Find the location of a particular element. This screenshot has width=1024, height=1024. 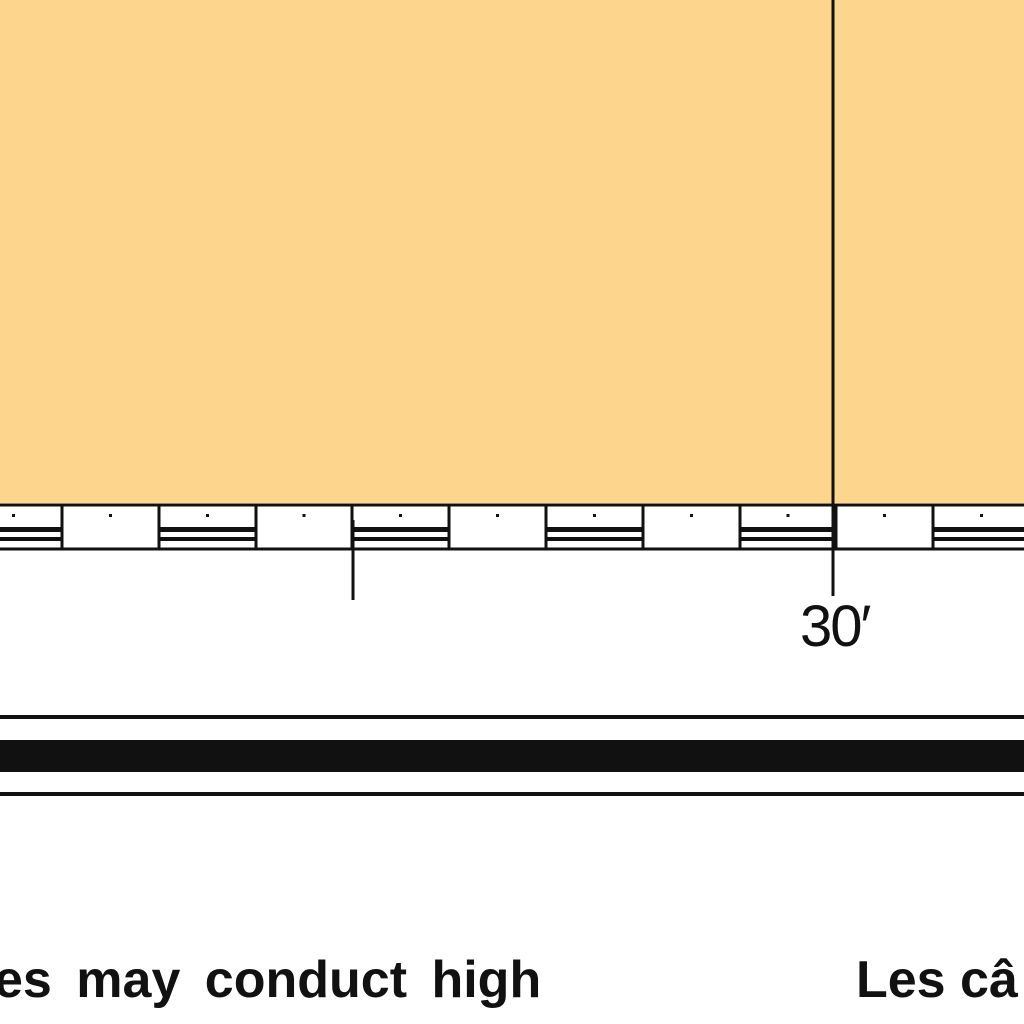

french-note-text: Les câ is located at coordinates (937, 980).